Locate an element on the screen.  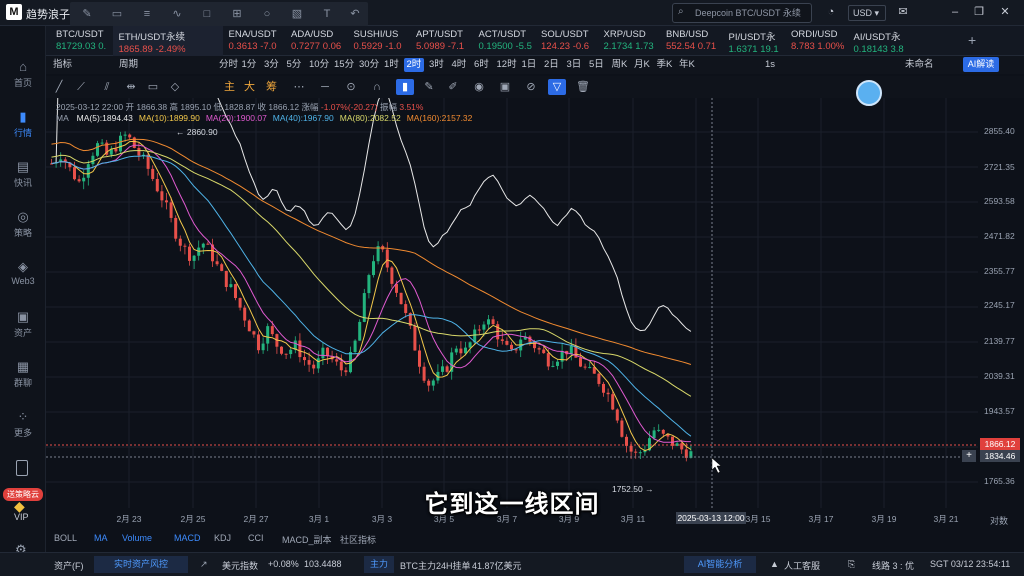
pen-icon: ✎ is located at coordinates (87, 14).